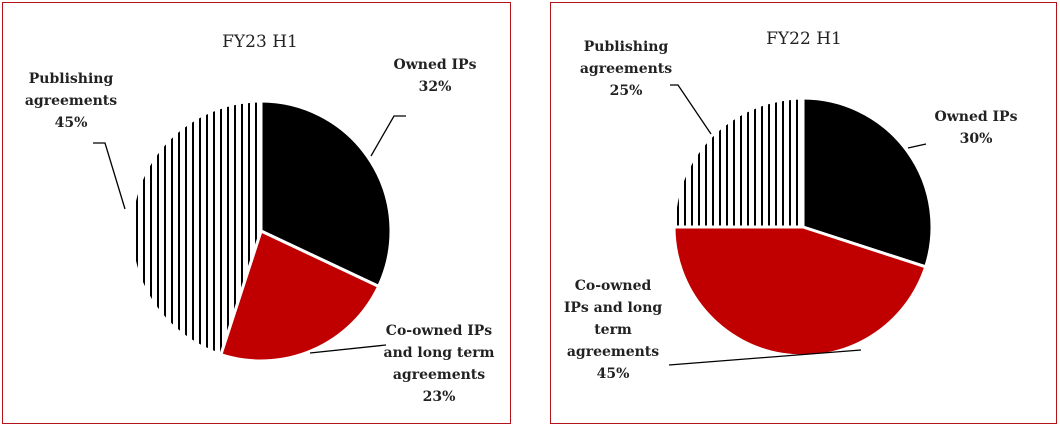  Describe the element at coordinates (976, 128) in the screenshot. I see `slice-label-owned-ips: Owned IPs 30%` at that location.